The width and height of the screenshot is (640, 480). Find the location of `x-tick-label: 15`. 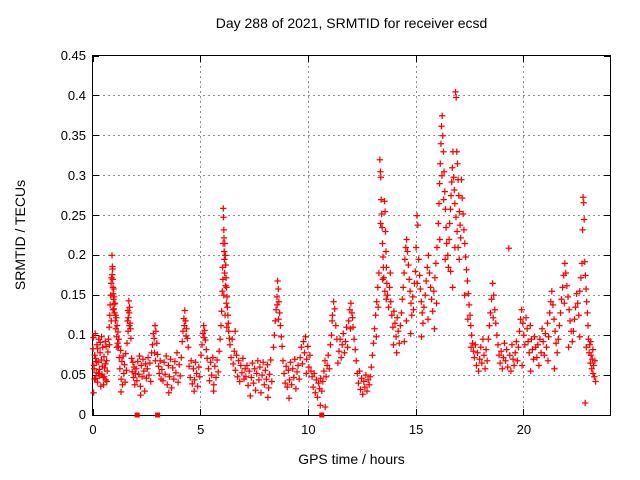

x-tick-label: 15 is located at coordinates (416, 429).